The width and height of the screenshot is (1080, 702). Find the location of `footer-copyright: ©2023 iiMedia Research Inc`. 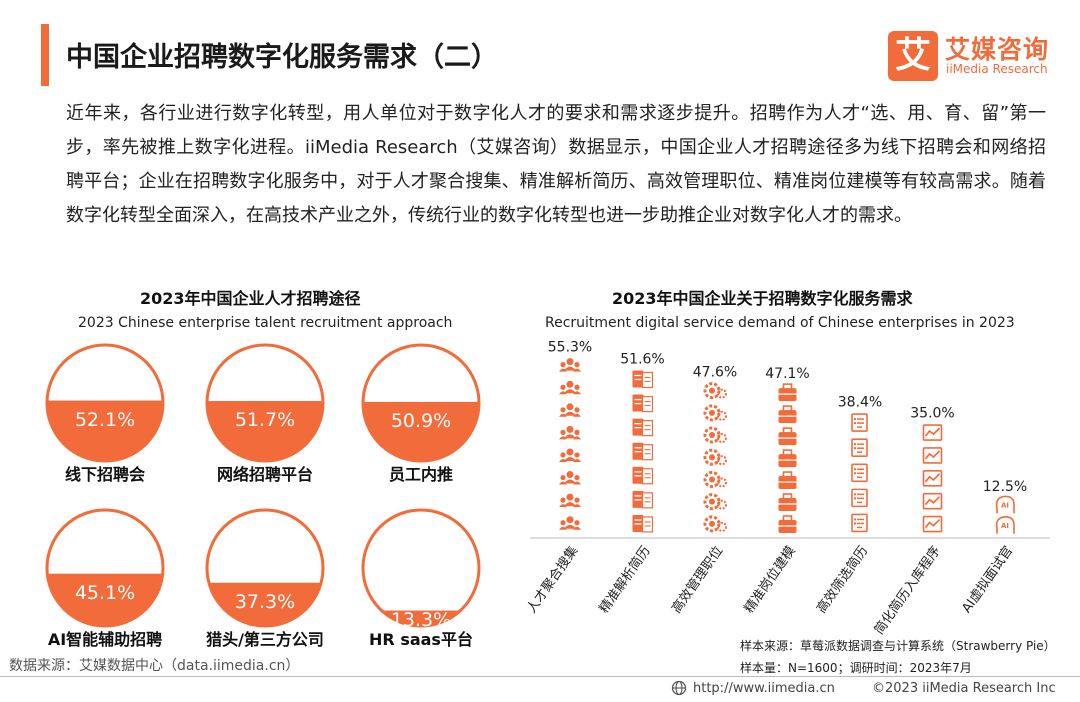

footer-copyright: ©2023 iiMedia Research Inc is located at coordinates (964, 688).